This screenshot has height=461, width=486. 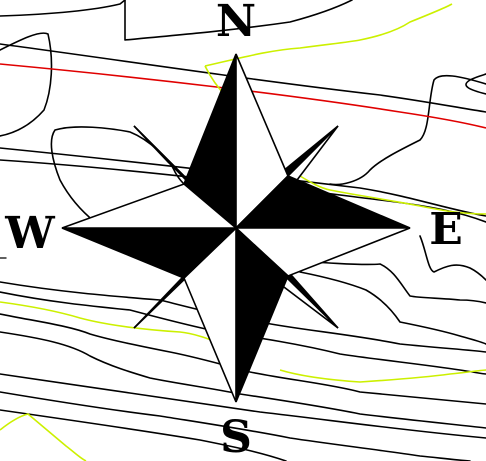 I want to click on compass-label-west: W, so click(x=29, y=233).